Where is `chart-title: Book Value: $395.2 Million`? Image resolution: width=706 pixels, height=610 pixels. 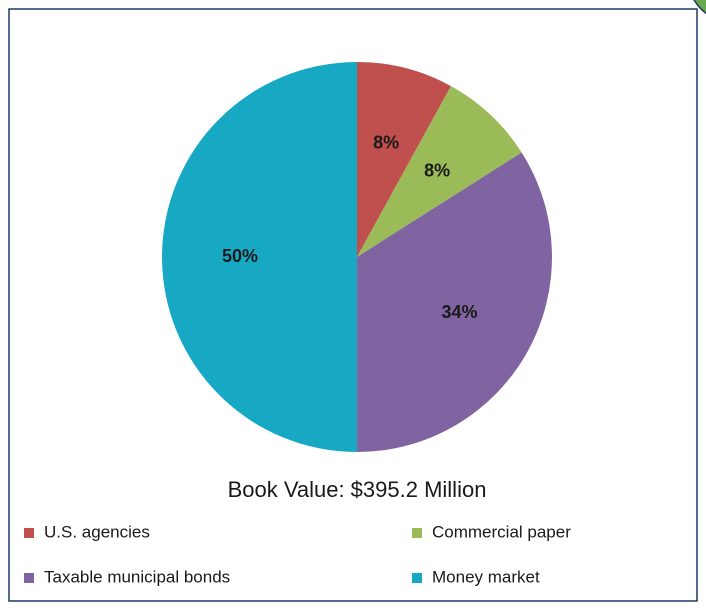
chart-title: Book Value: $395.2 Million is located at coordinates (357, 489).